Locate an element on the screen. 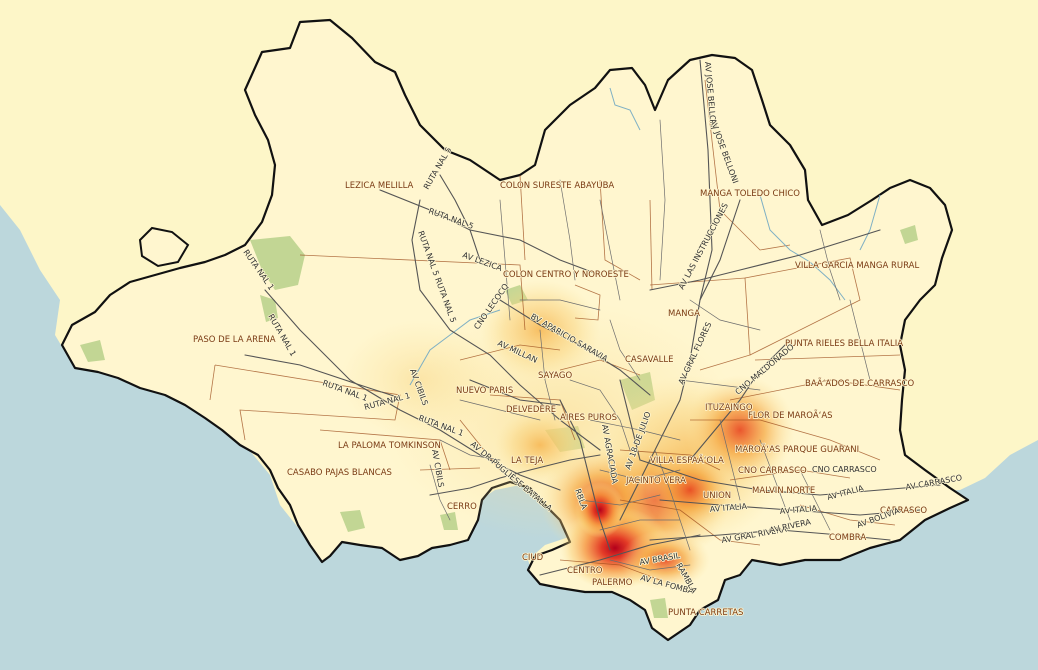 The width and height of the screenshot is (1038, 670). place-label: PALERMO is located at coordinates (612, 583).